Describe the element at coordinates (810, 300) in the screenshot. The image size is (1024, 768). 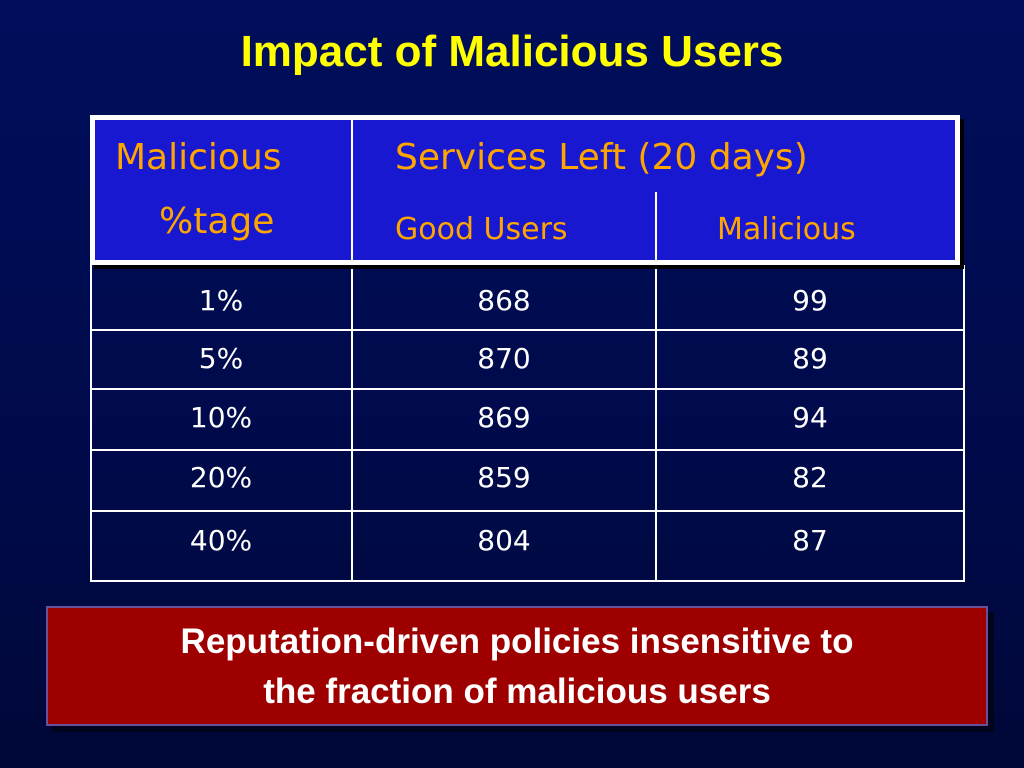
I see `cell-malicious: 99` at that location.